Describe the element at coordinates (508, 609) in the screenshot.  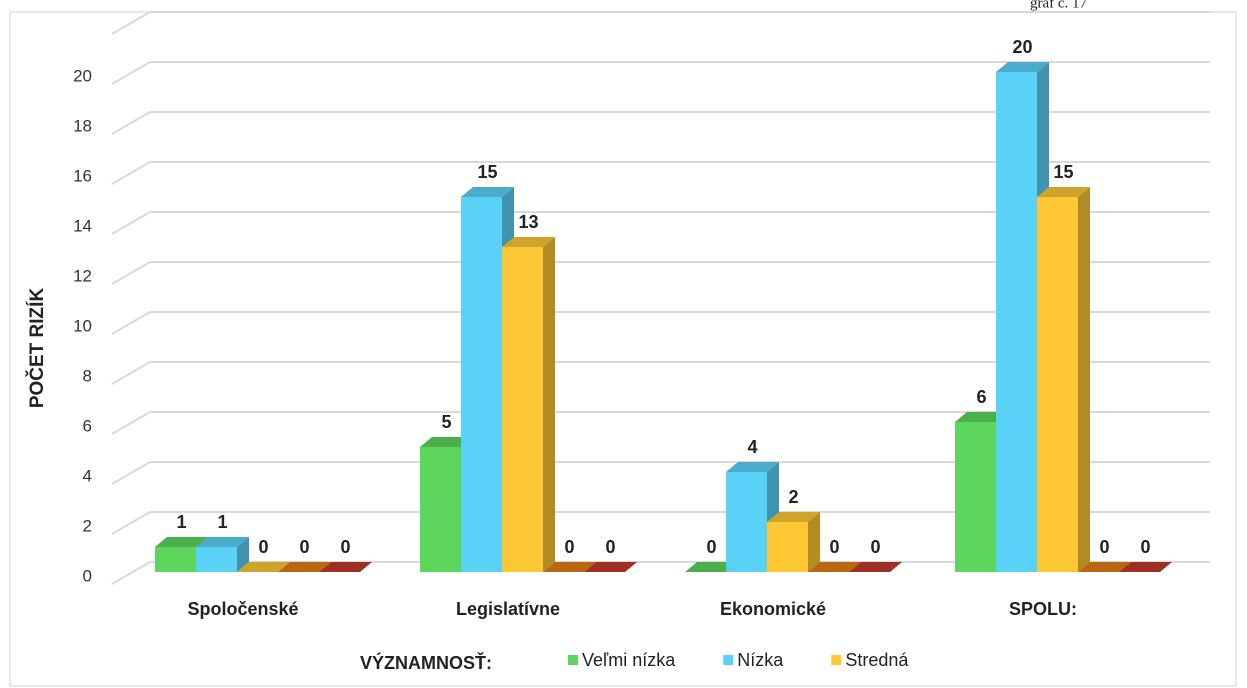
I see `x-tick-label: Legislatívne` at that location.